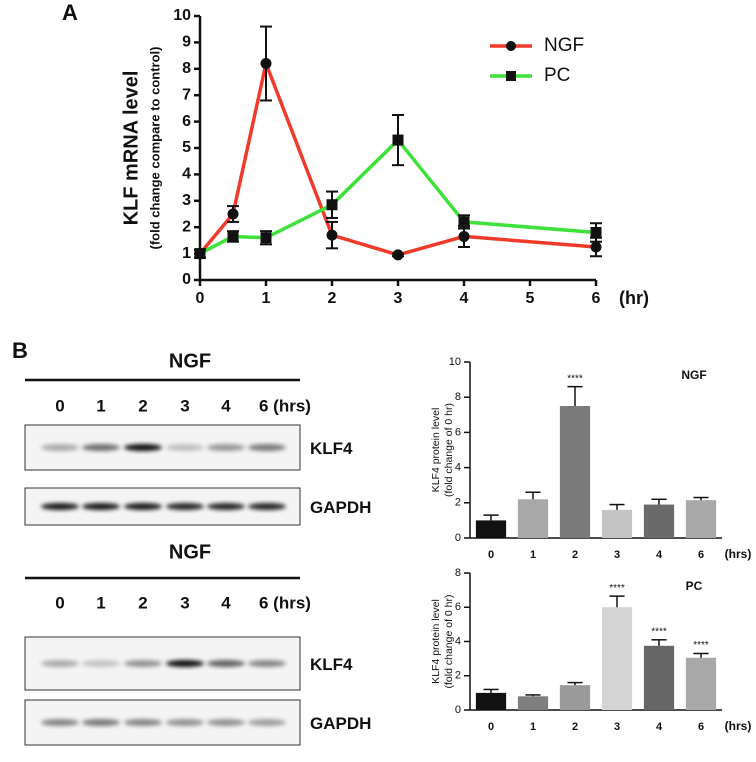 The image size is (756, 762). Describe the element at coordinates (154, 148) in the screenshot. I see `y-axis-note: (fold change compare to control)` at that location.